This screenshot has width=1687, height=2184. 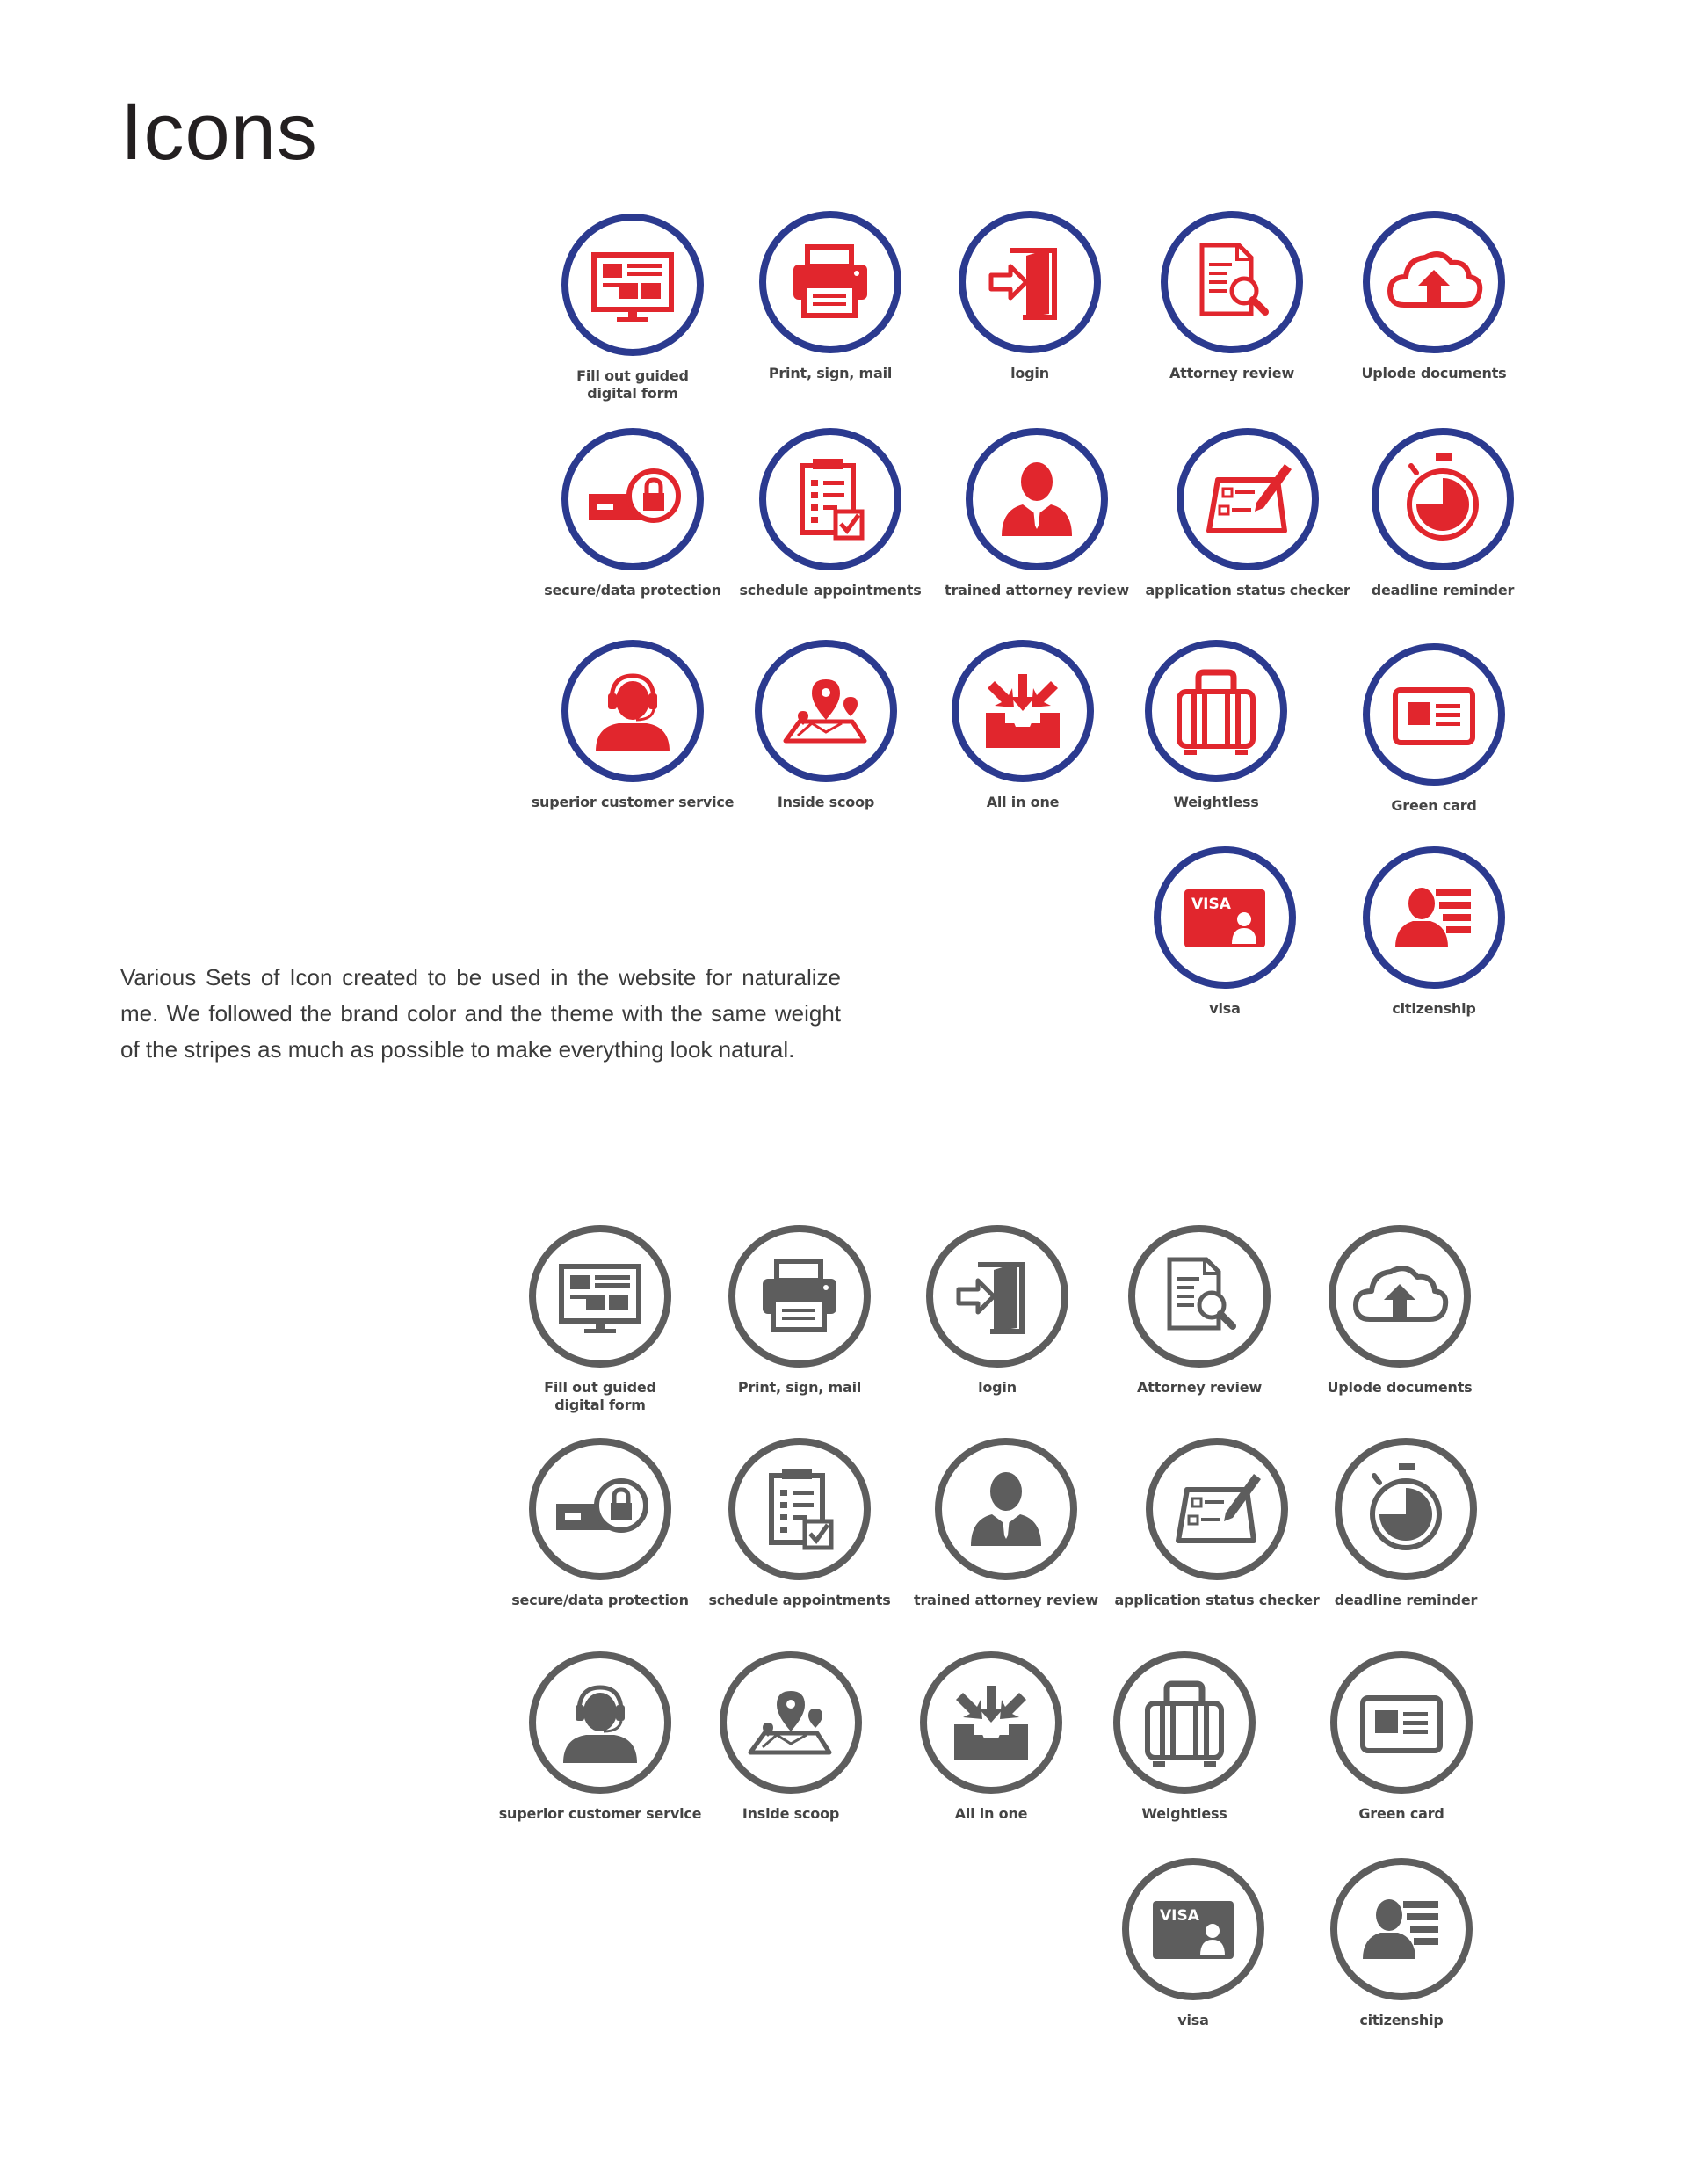 I want to click on icon-item: Weightless, so click(x=1216, y=725).